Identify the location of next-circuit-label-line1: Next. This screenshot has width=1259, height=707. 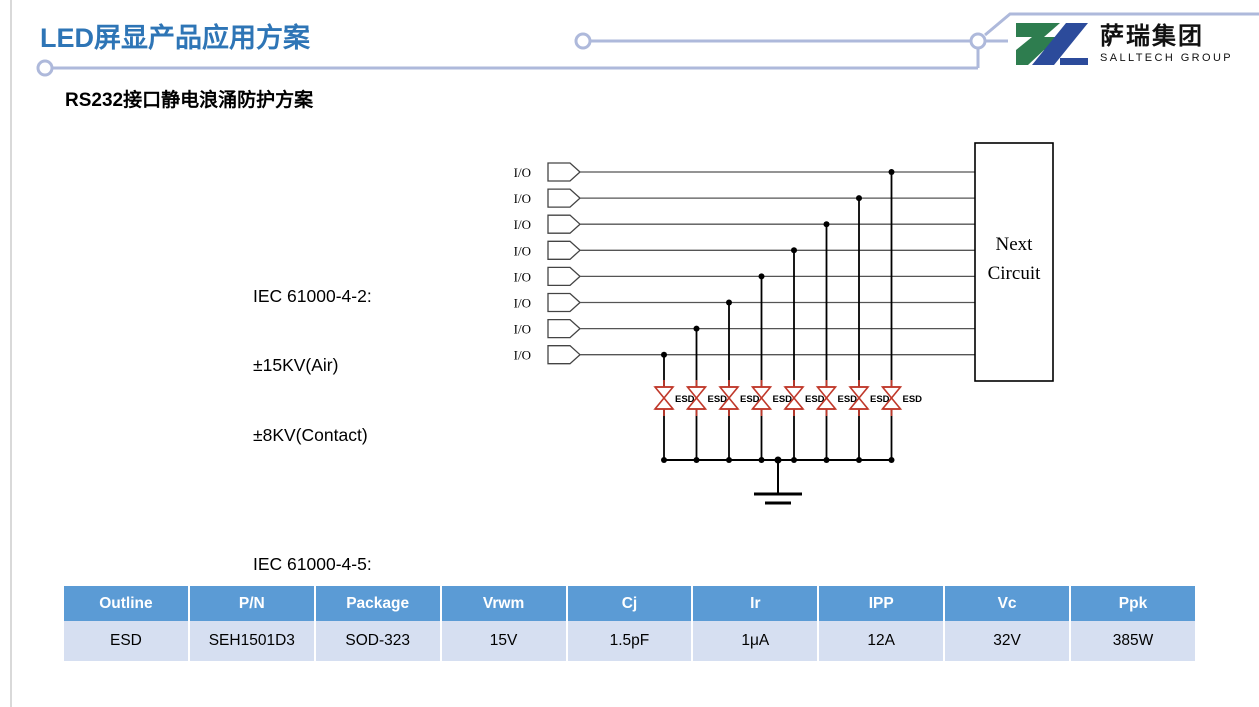
(1015, 244).